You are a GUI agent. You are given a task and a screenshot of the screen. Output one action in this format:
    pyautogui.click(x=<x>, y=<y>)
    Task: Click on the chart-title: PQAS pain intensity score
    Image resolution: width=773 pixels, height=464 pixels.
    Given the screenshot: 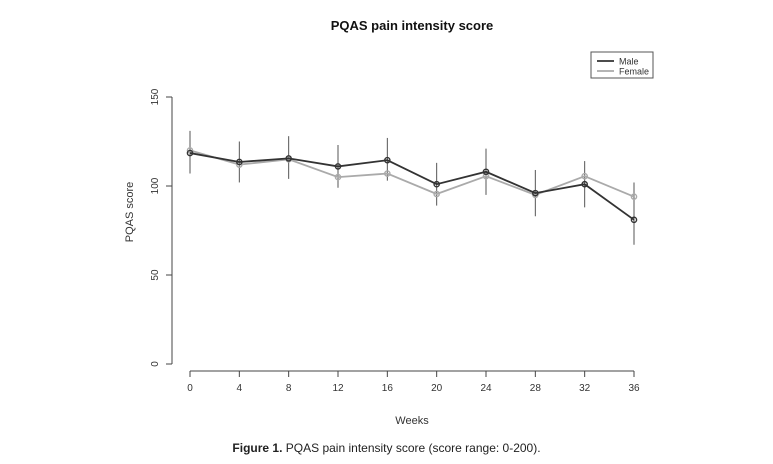 What is the action you would take?
    pyautogui.click(x=412, y=25)
    